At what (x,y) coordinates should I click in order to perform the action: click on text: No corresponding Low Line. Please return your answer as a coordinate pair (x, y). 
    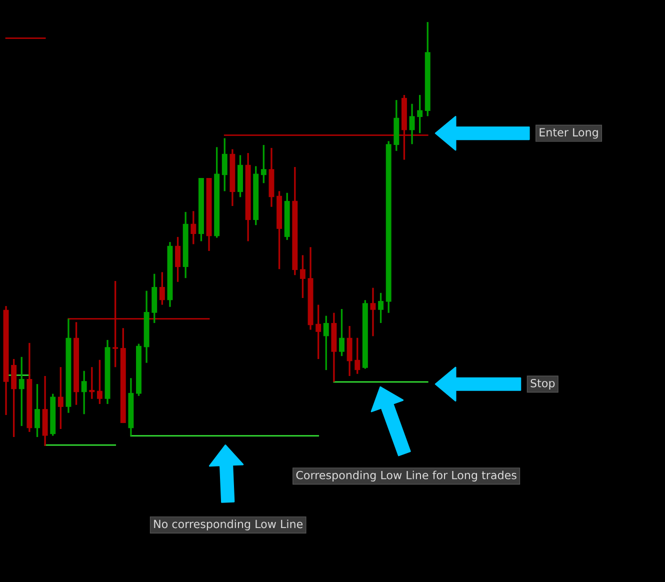
    Looking at the image, I should click on (228, 525).